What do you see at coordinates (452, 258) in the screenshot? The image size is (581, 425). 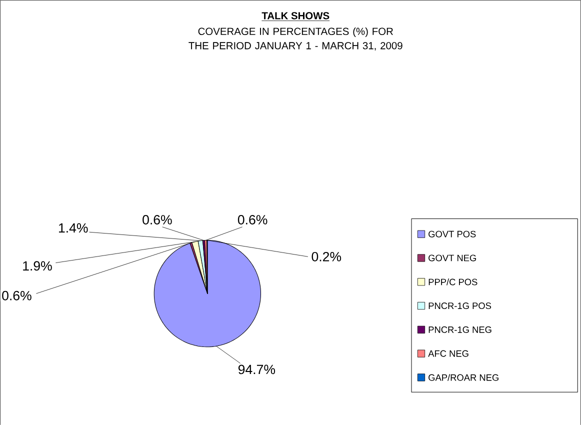 I see `legend-label: GOVT NEG` at bounding box center [452, 258].